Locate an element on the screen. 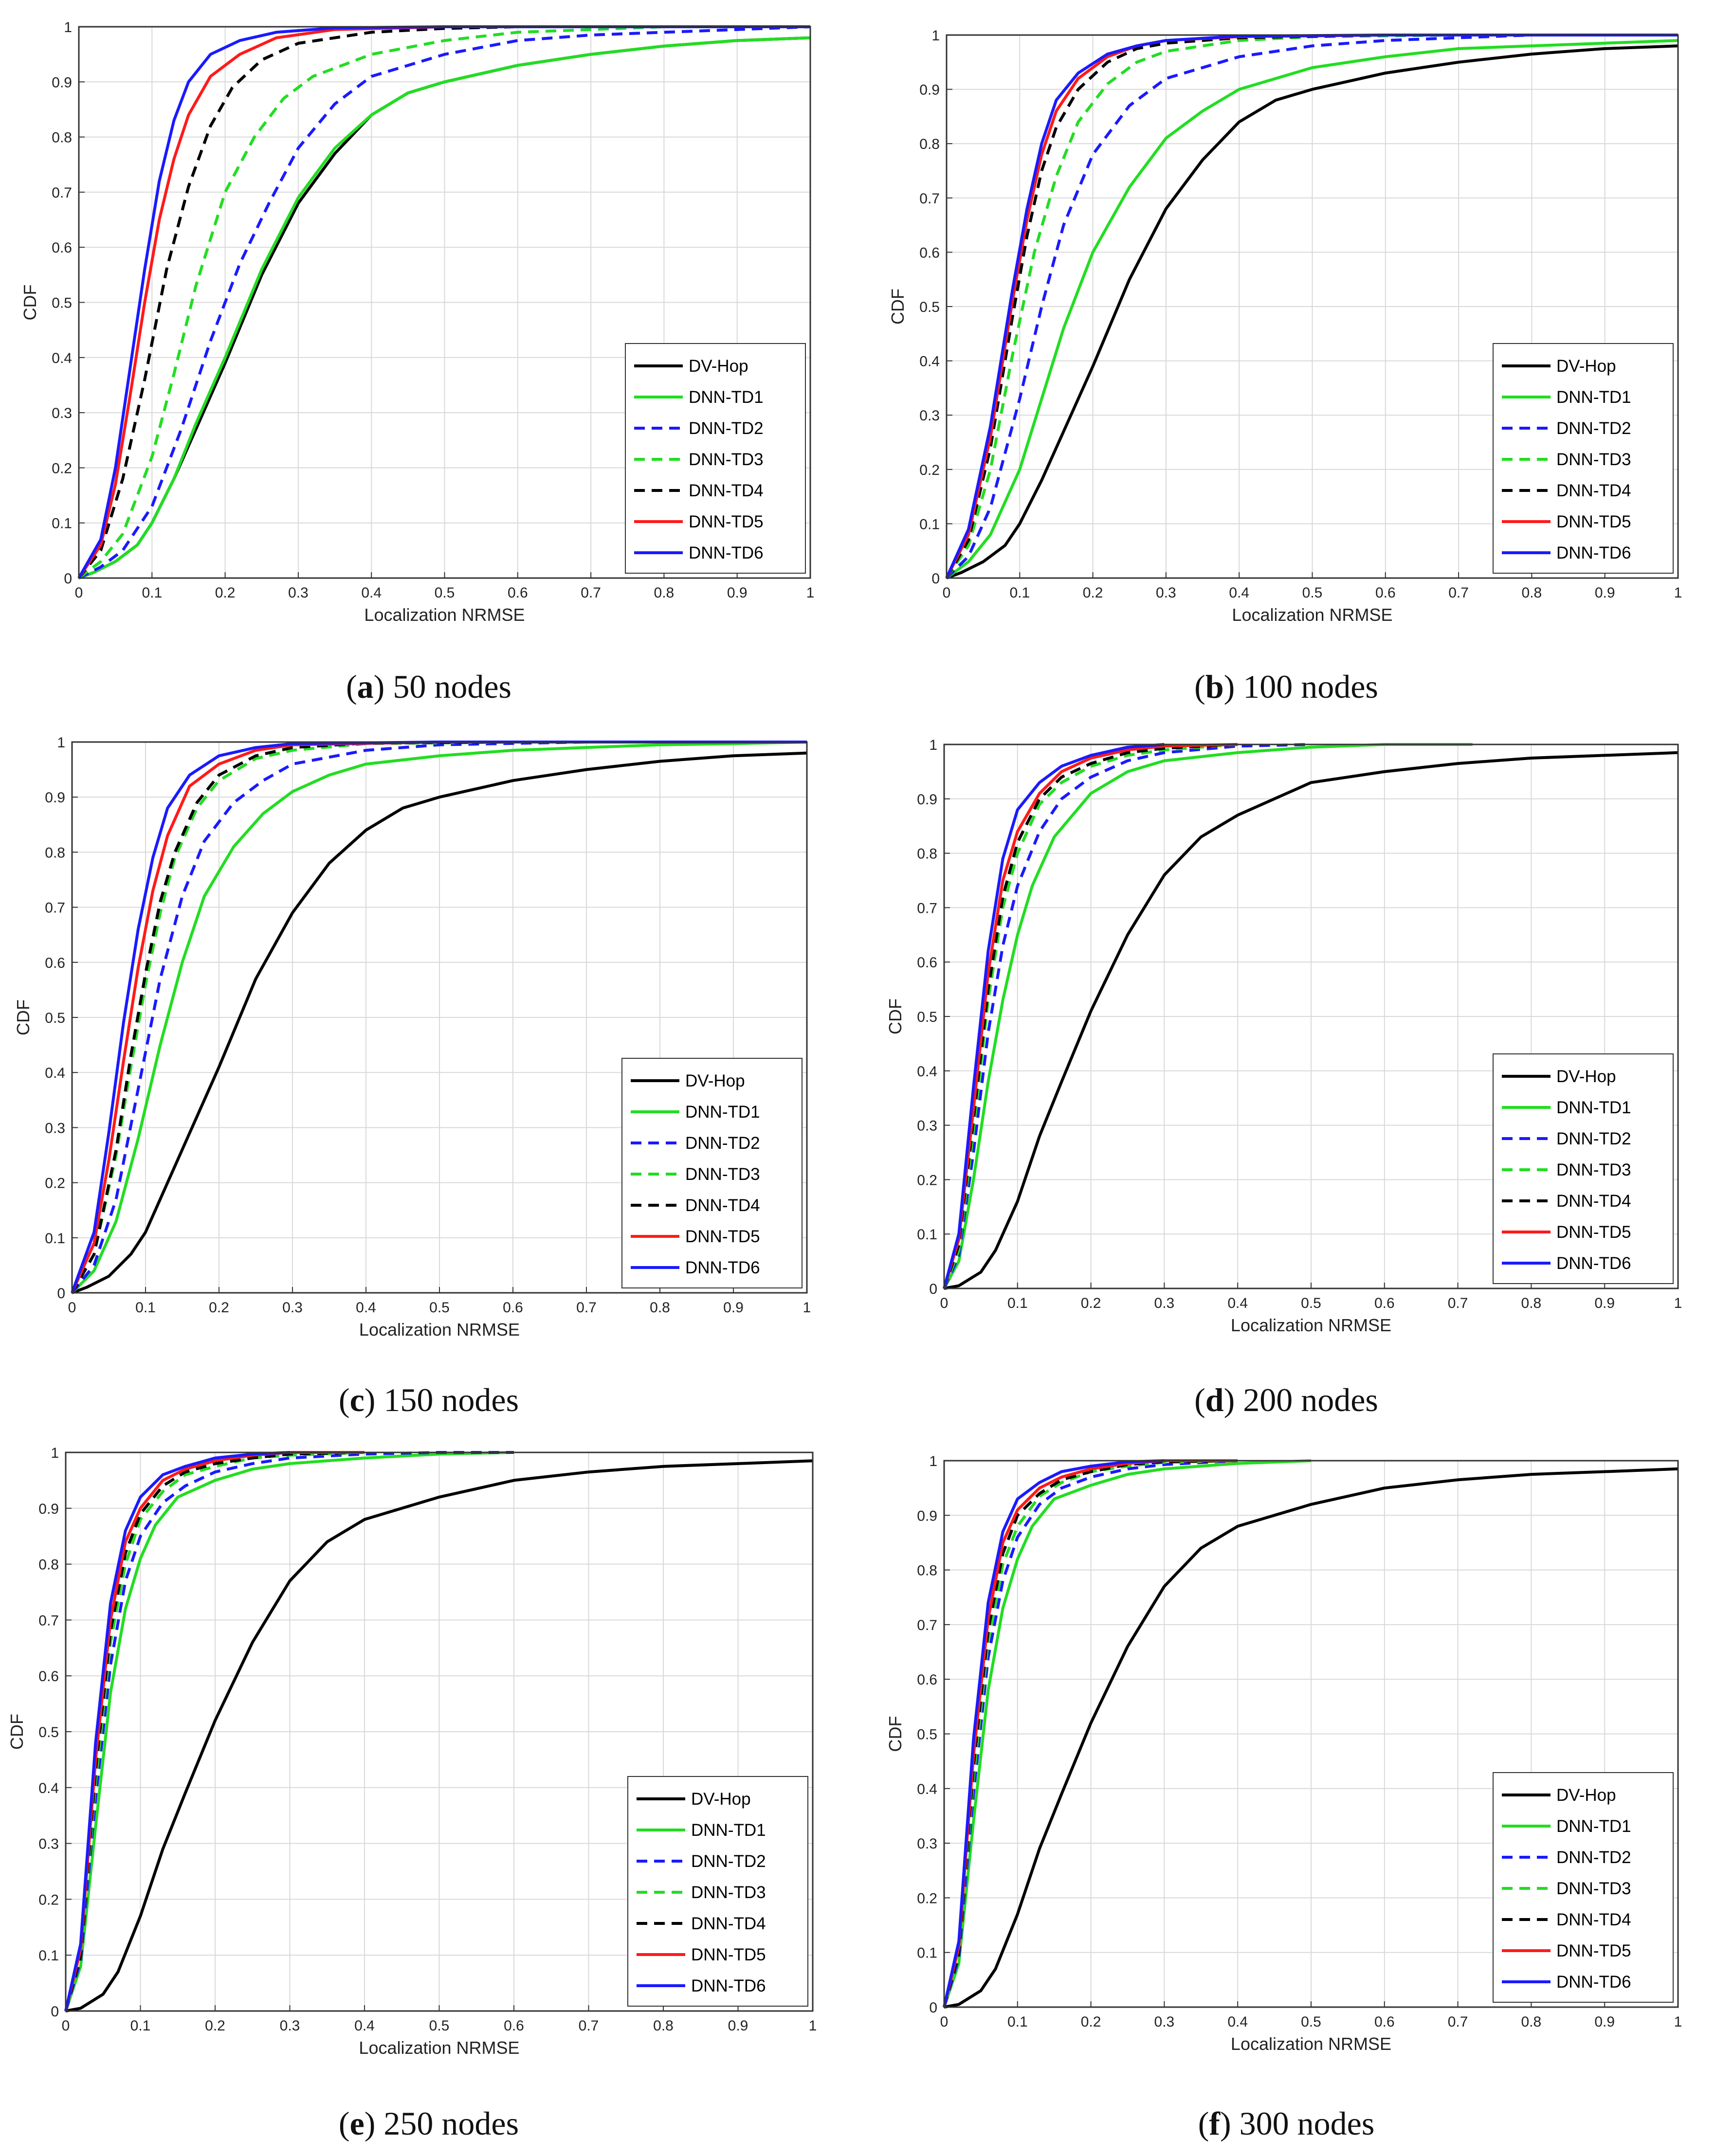 The width and height of the screenshot is (1715, 2156). x-tick-label: 0 is located at coordinates (944, 1303).